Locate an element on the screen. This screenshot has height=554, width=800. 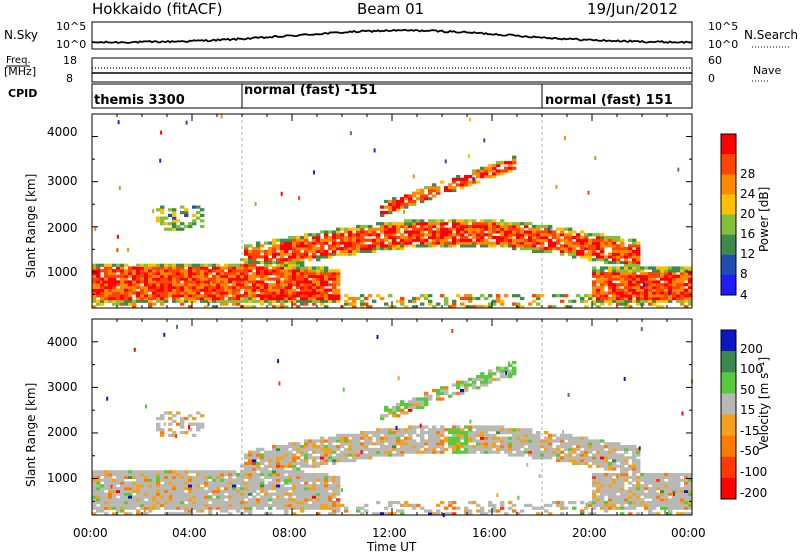
velocity-ytick: 2000 is located at coordinates (62, 432).